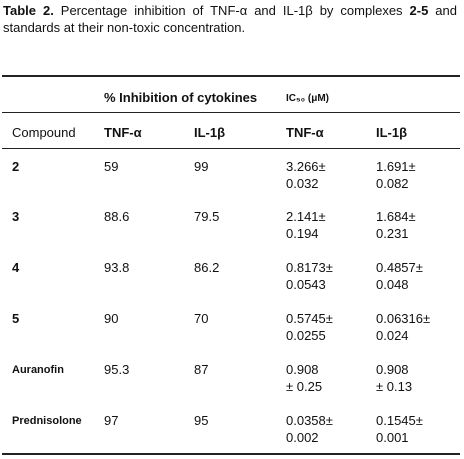  Describe the element at coordinates (16, 166) in the screenshot. I see `row-compound-2: 2` at that location.